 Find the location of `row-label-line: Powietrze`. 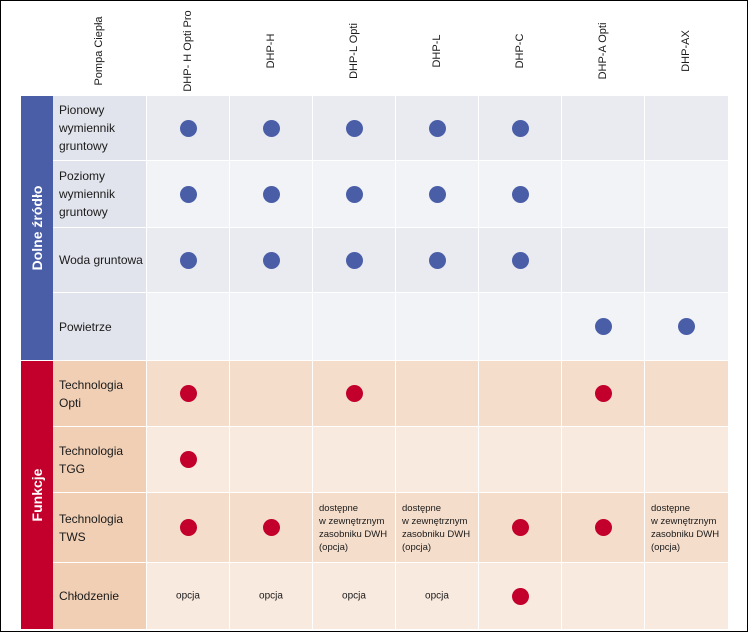

row-label-line: Powietrze is located at coordinates (85, 326).